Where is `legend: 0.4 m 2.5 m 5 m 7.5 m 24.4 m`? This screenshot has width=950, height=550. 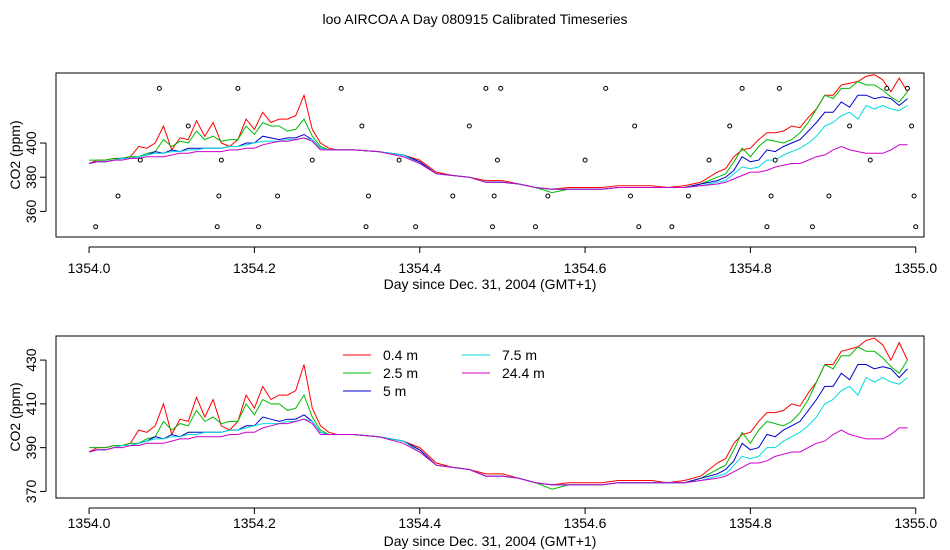
legend: 0.4 m 2.5 m 5 m 7.5 m 24.4 m is located at coordinates (444, 373).